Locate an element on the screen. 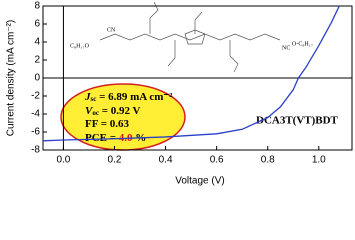  y-tick-label: 8 is located at coordinates (37, 6).